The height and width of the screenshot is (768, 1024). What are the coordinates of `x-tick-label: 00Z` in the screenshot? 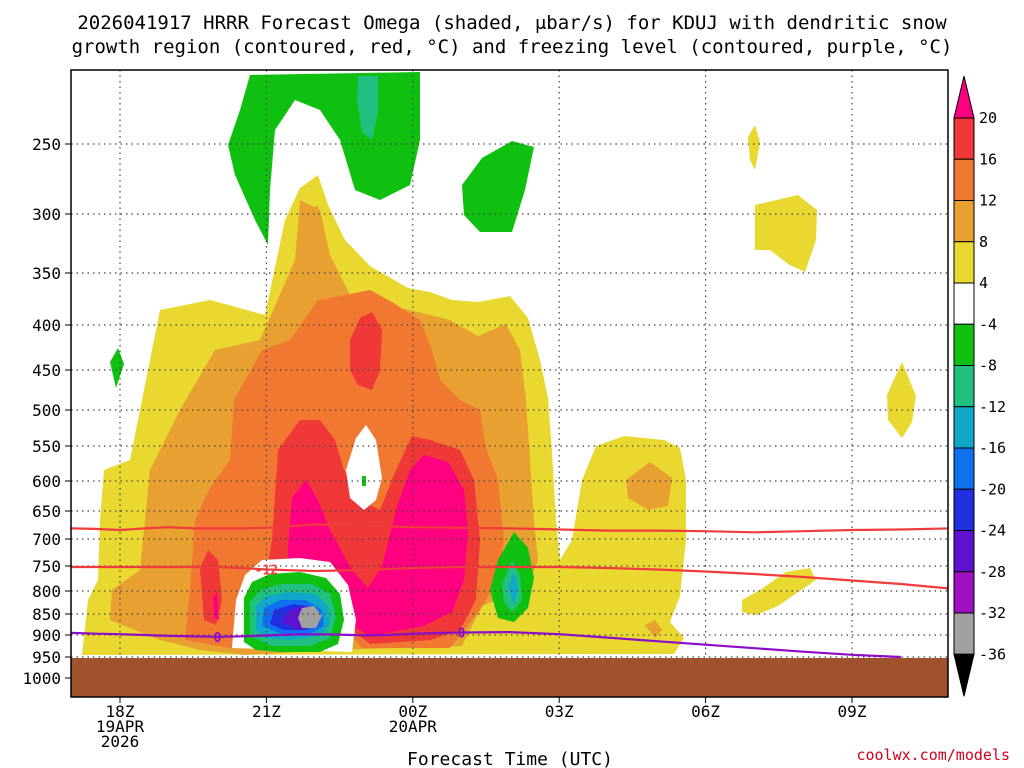 It's located at (412, 711).